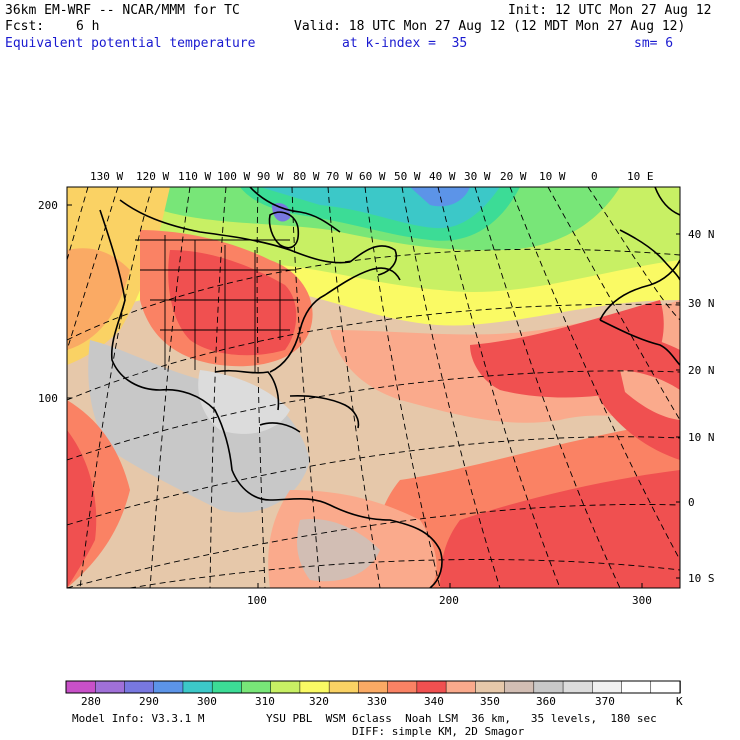 Image resolution: width=740 pixels, height=740 pixels. I want to click on init-time: Init: 12 UTC Mon 27 Aug 12, so click(610, 10).